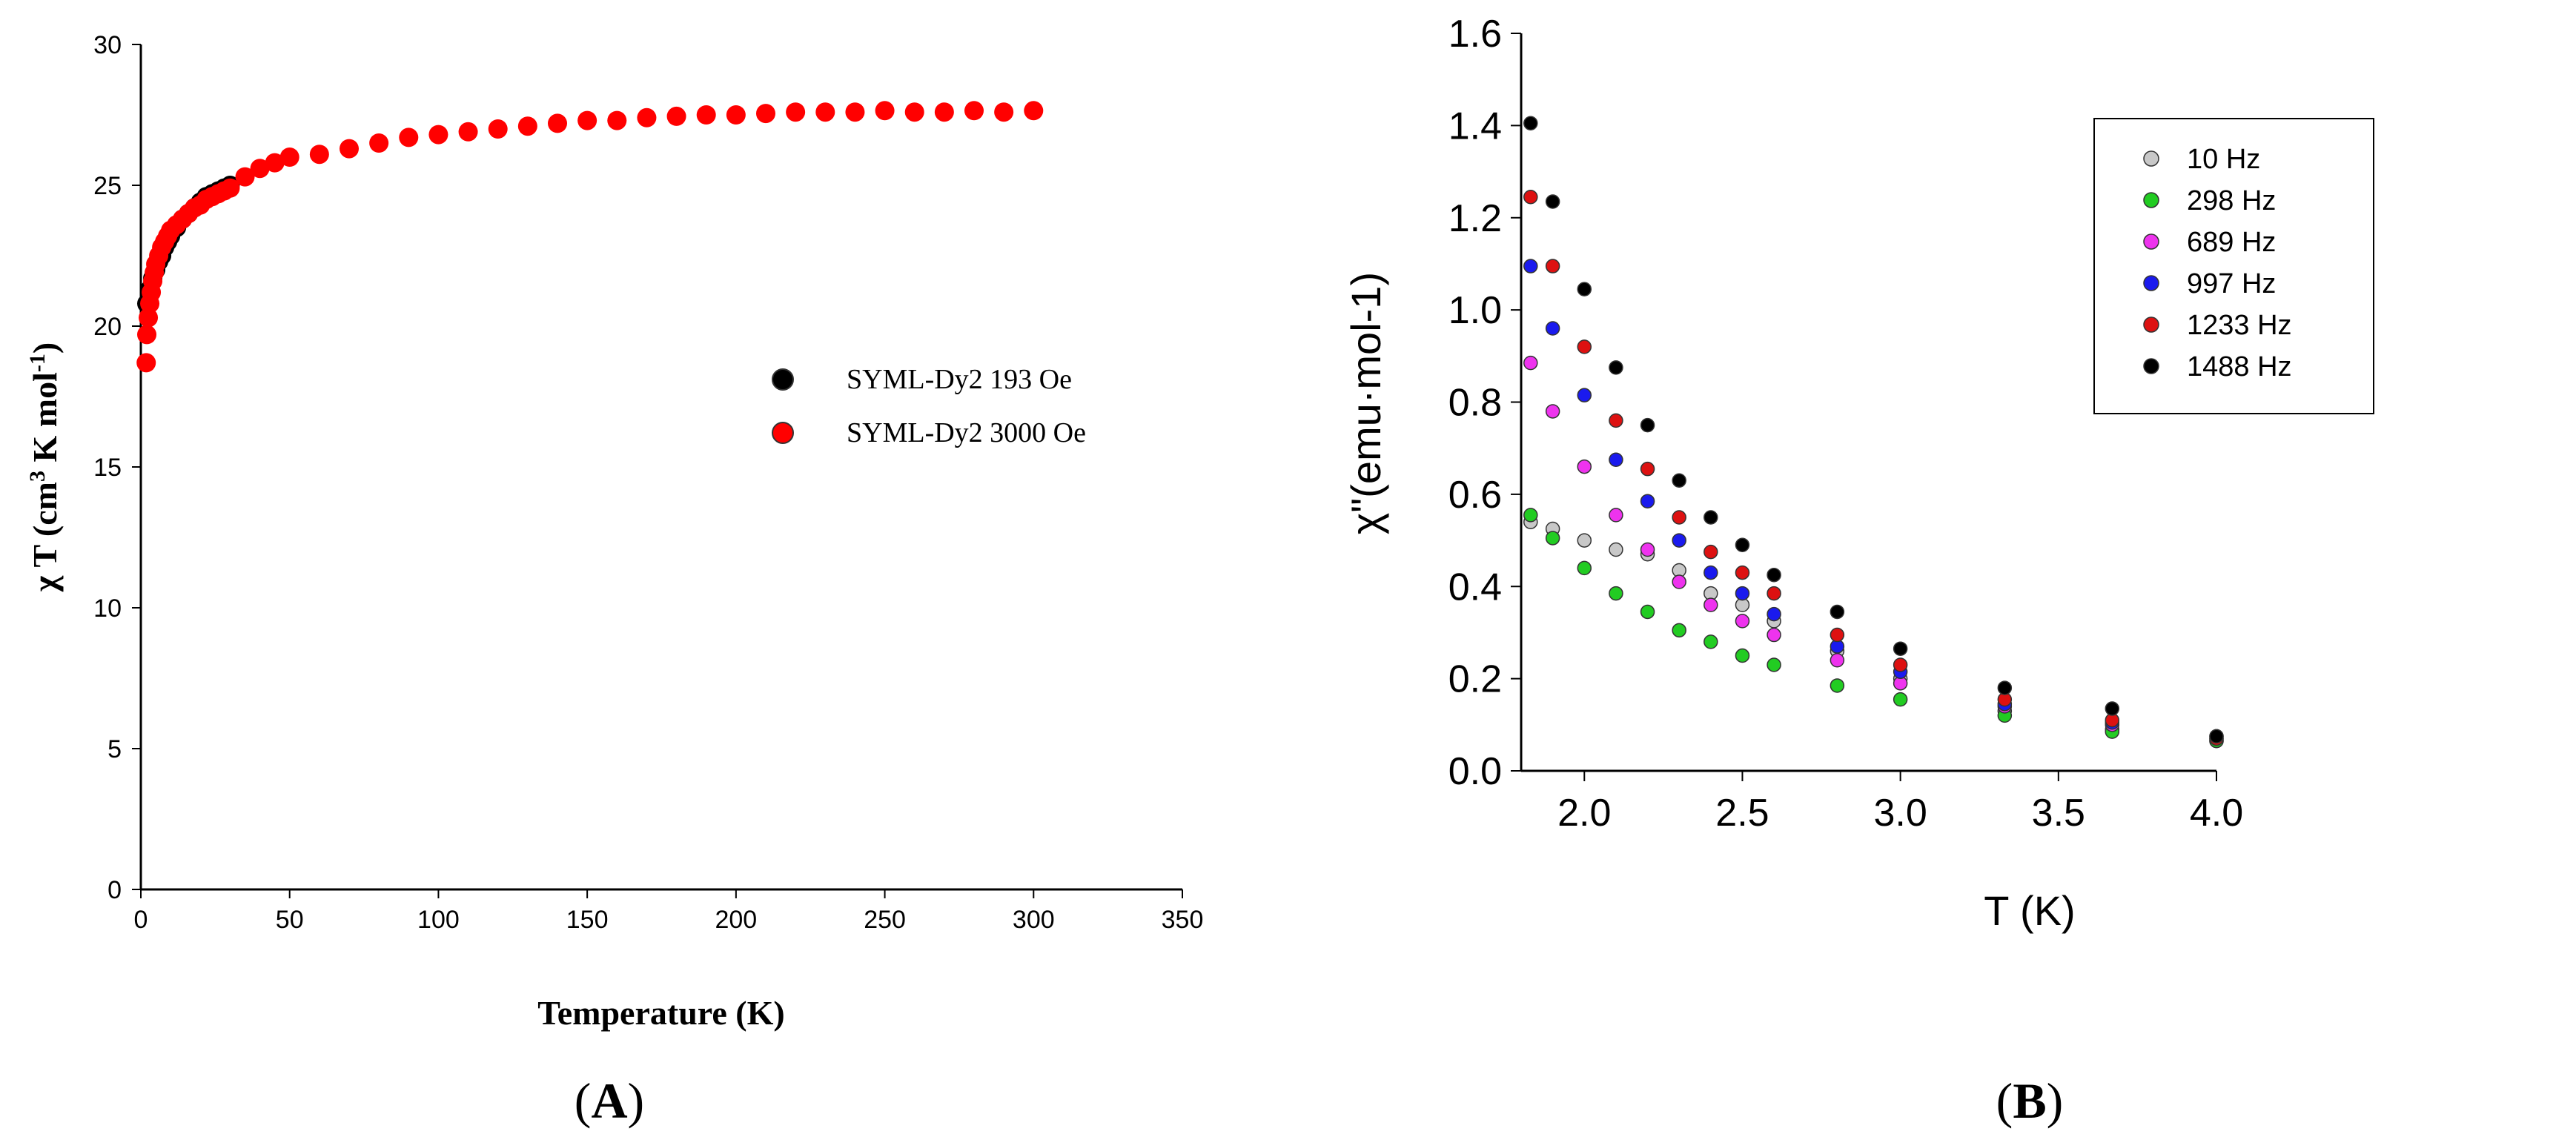  Describe the element at coordinates (587, 920) in the screenshot. I see `panel-a-x-tick-label: 150` at that location.